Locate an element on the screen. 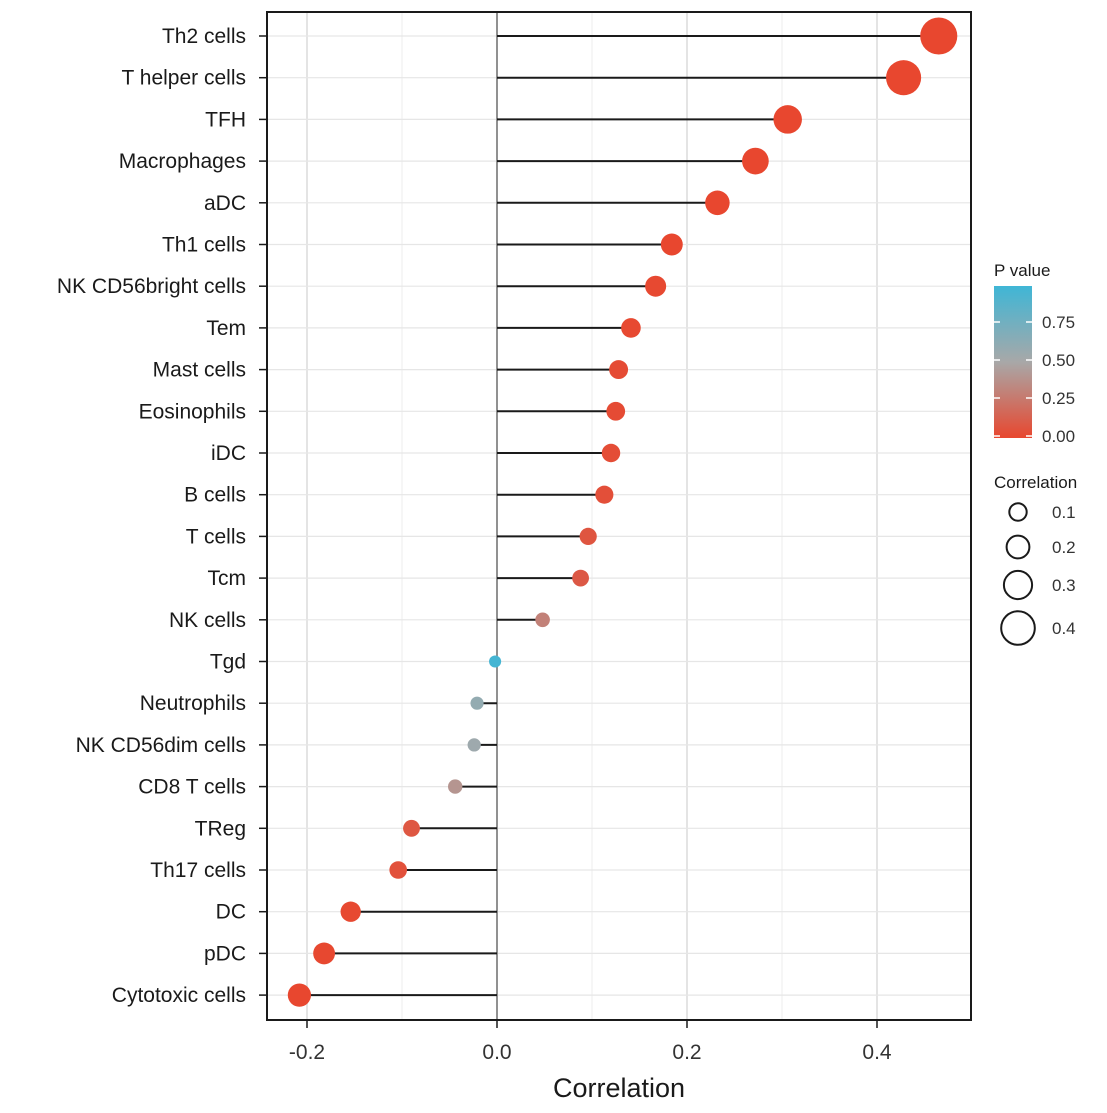 This screenshot has height=1113, width=1107. p-value-legend: P value 0.00 0.25 0.50 0.75 is located at coordinates (1034, 353).